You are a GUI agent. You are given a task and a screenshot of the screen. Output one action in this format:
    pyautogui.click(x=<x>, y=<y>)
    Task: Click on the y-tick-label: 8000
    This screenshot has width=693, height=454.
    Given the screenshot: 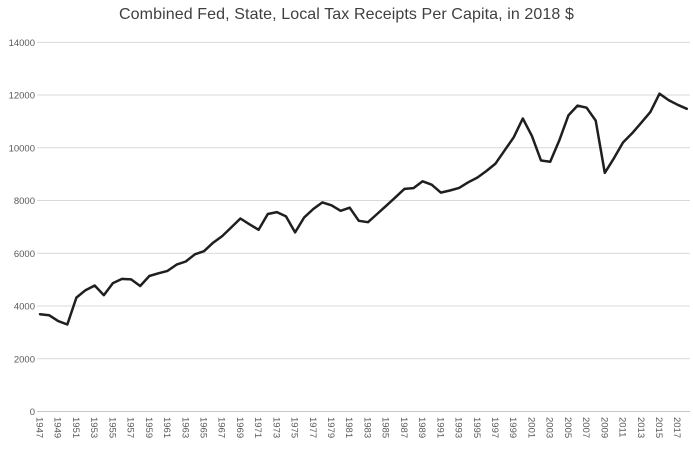 What is the action you would take?
    pyautogui.click(x=24, y=201)
    